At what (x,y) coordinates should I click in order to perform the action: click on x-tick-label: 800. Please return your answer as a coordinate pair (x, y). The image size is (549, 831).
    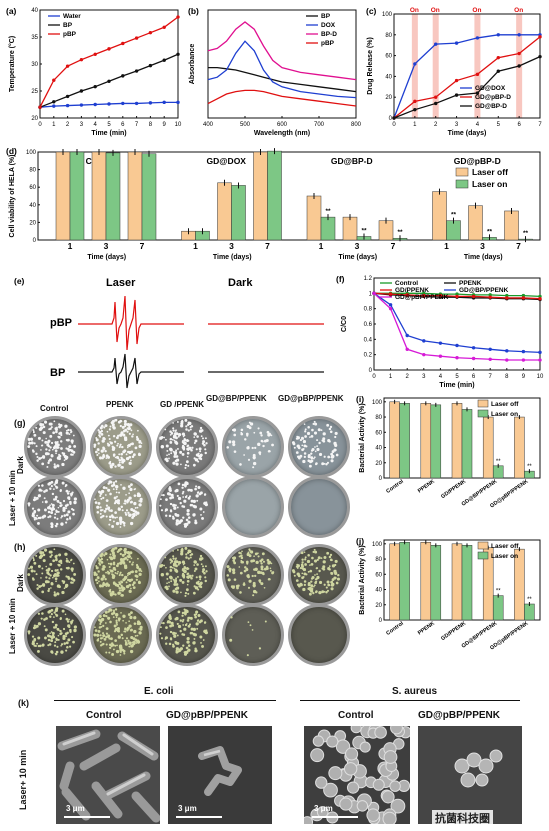
    Looking at the image, I should click on (356, 125).